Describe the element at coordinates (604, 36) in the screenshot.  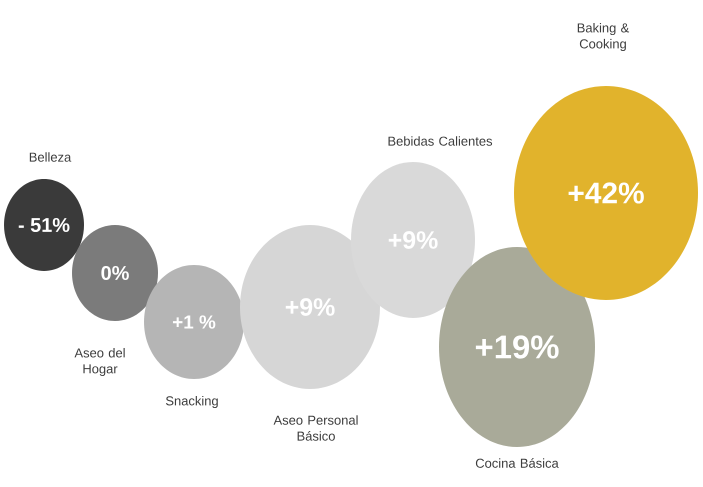
I see `category-label: Baking & Cooking` at that location.